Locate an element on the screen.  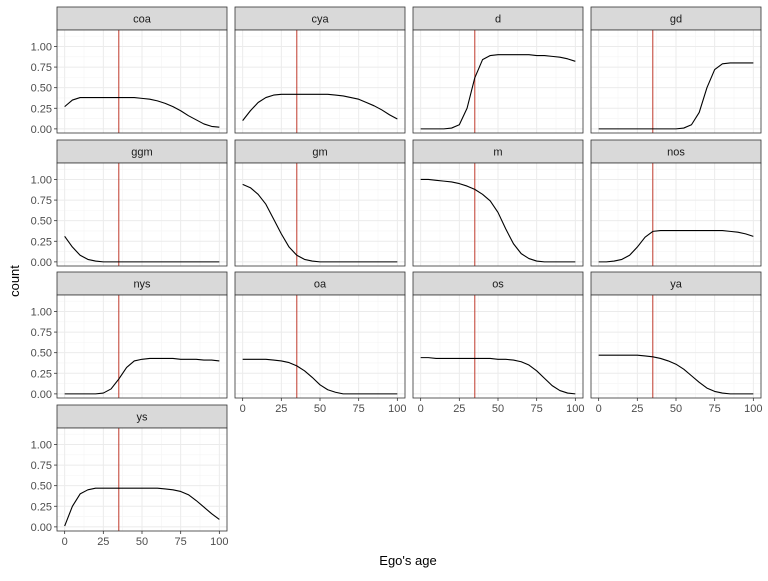
facet-panel-coa: coa 0.00 0.25 0.50 0.75 1.00 is located at coordinates (129, 71).